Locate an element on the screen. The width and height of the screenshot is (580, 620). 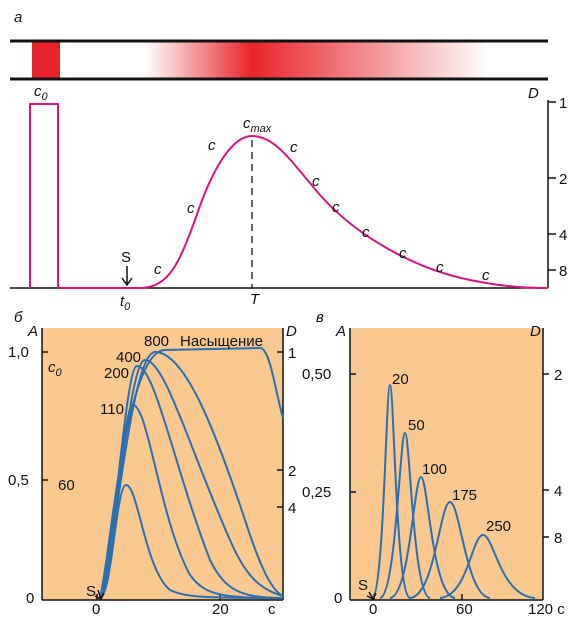
label: t is located at coordinates (122, 301).